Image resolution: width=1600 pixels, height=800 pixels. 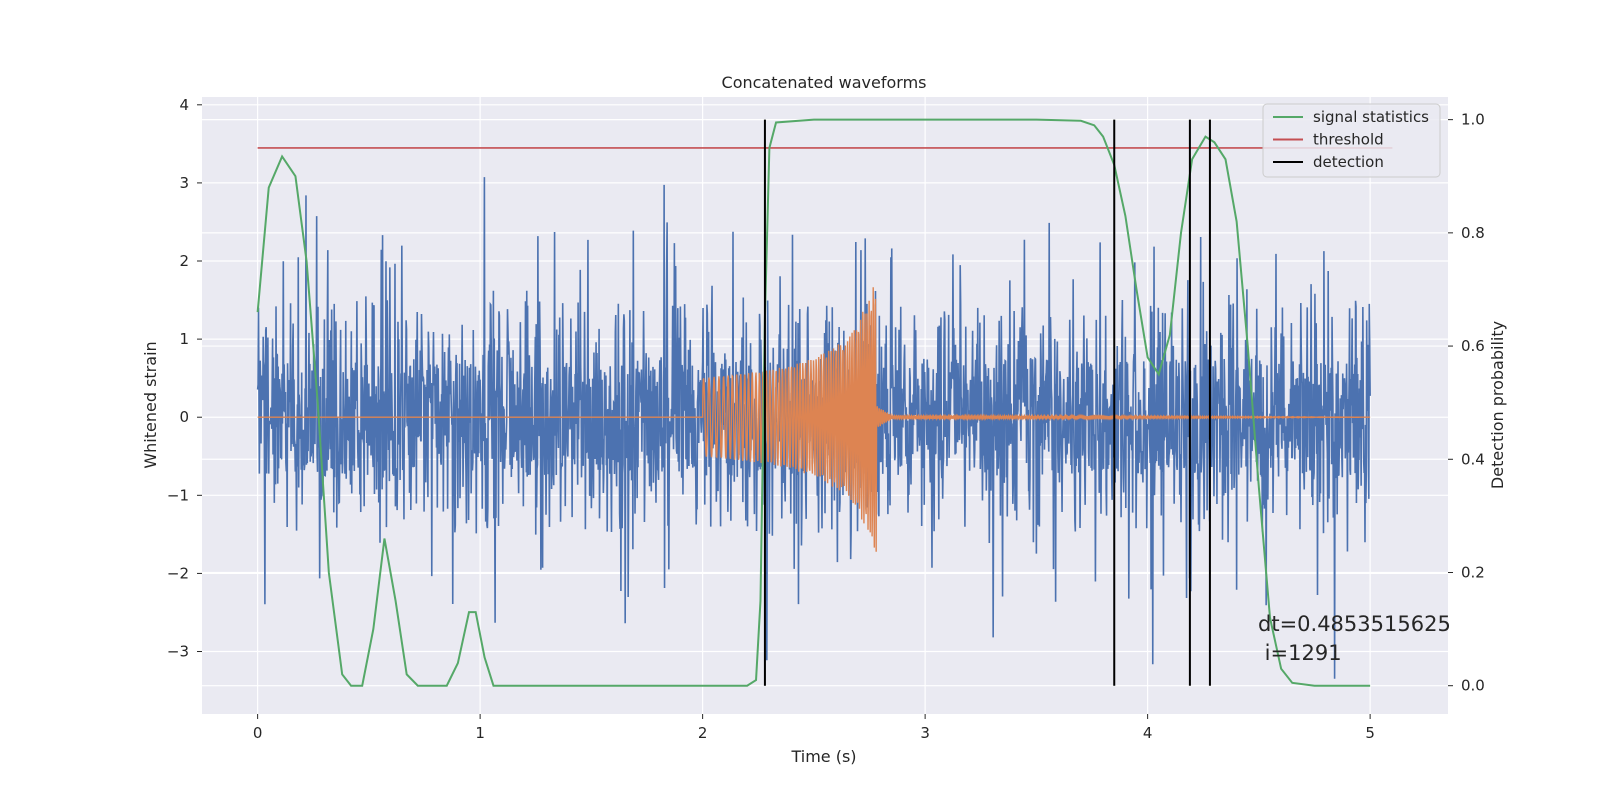 I want to click on y-right-tick-label: 0.6, so click(x=1473, y=346).